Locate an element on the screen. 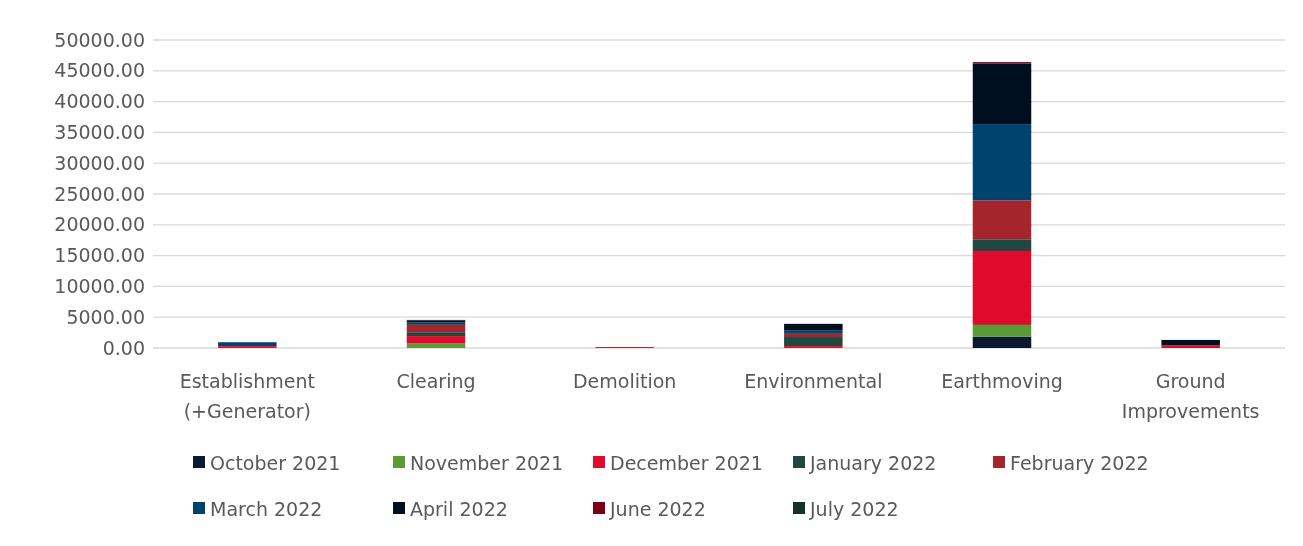  x-tick-label: Ground Improvements is located at coordinates (1190, 396).